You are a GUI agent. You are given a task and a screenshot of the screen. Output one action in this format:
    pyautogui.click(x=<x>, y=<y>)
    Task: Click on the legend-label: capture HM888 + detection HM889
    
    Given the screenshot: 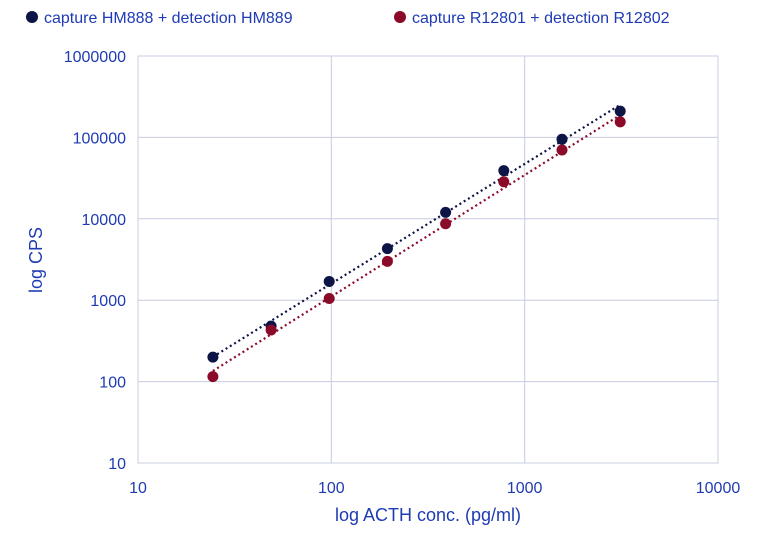 What is the action you would take?
    pyautogui.click(x=168, y=18)
    